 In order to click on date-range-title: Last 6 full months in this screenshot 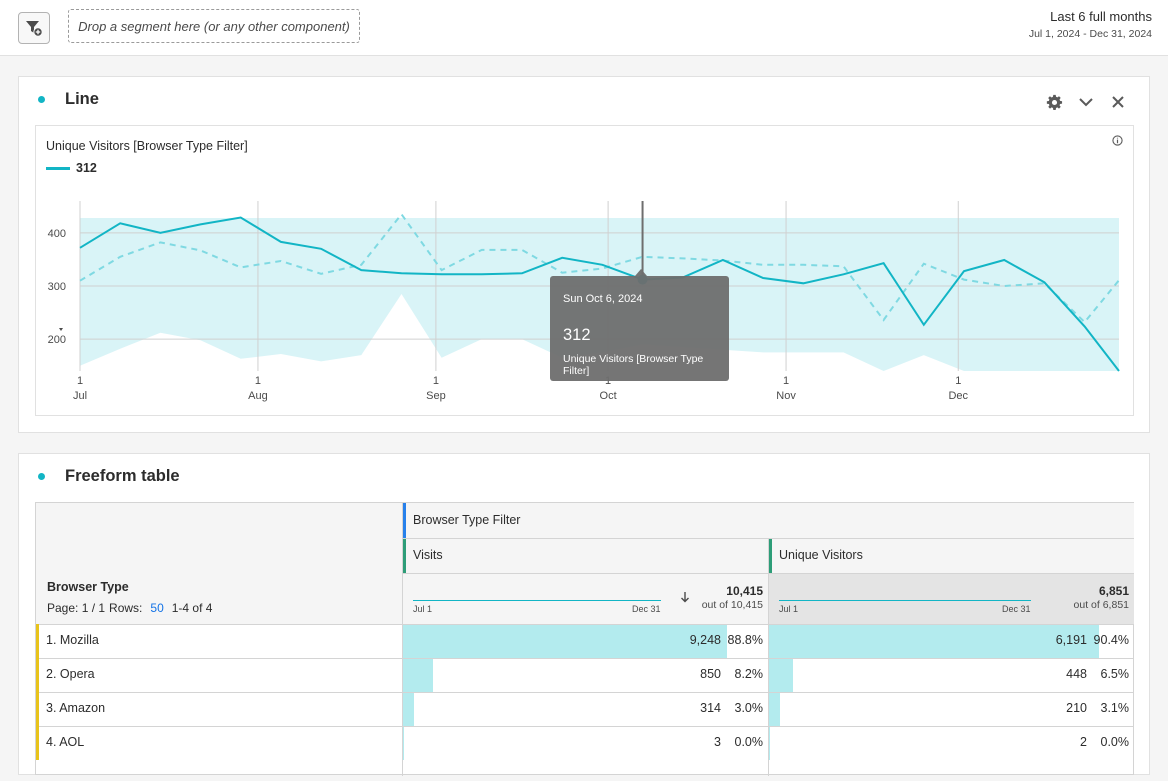, I will do `click(1101, 16)`.